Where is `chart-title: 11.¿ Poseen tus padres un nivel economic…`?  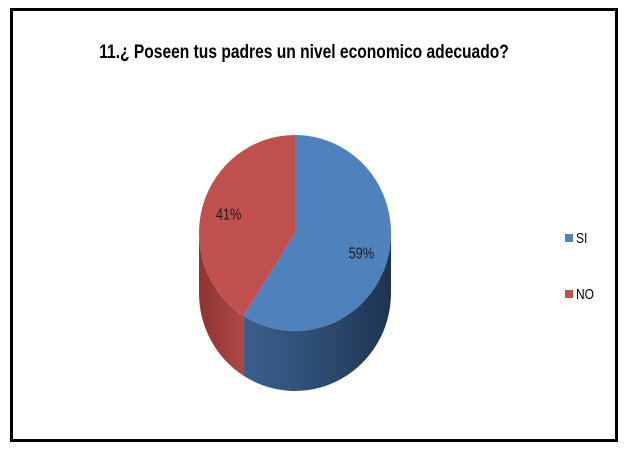
chart-title: 11.¿ Poseen tus padres un nivel economic… is located at coordinates (304, 52).